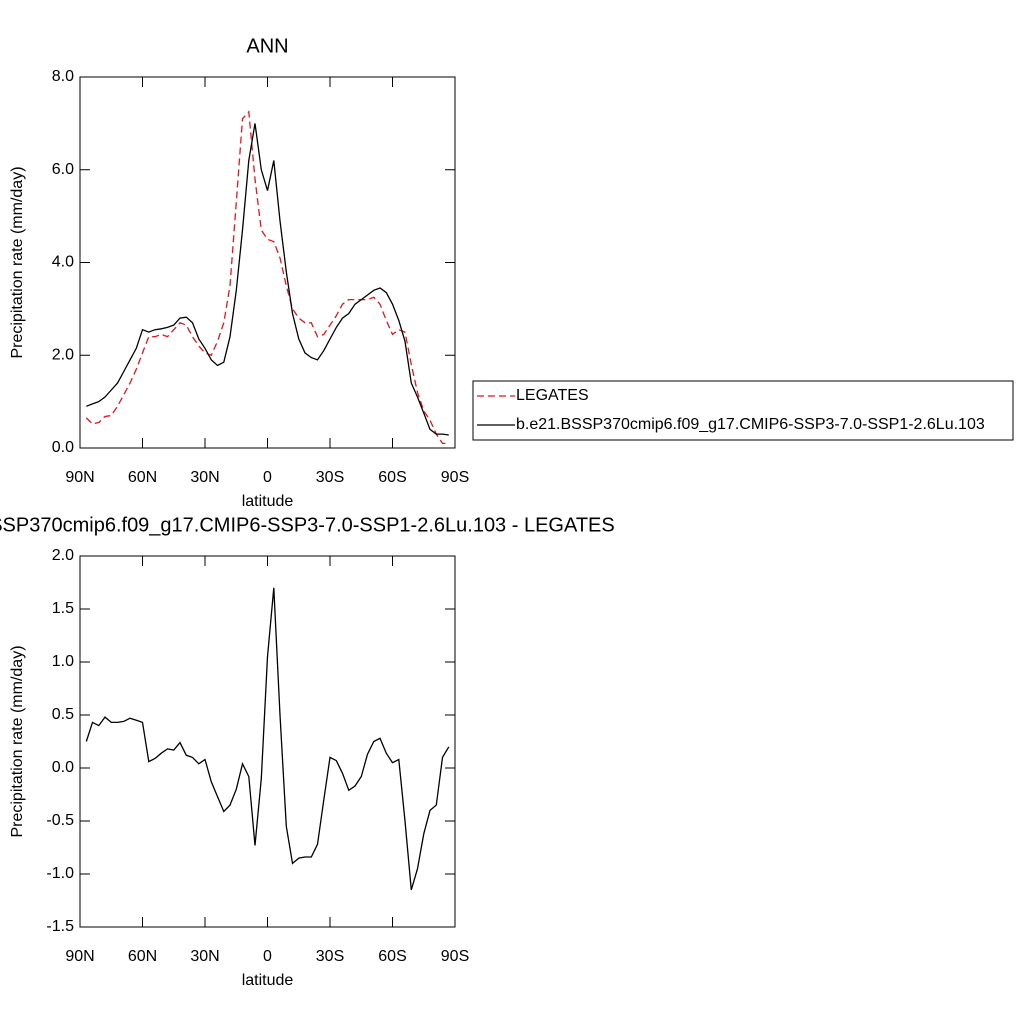  Describe the element at coordinates (63, 714) in the screenshot. I see `y-tick-label: 0.5` at that location.